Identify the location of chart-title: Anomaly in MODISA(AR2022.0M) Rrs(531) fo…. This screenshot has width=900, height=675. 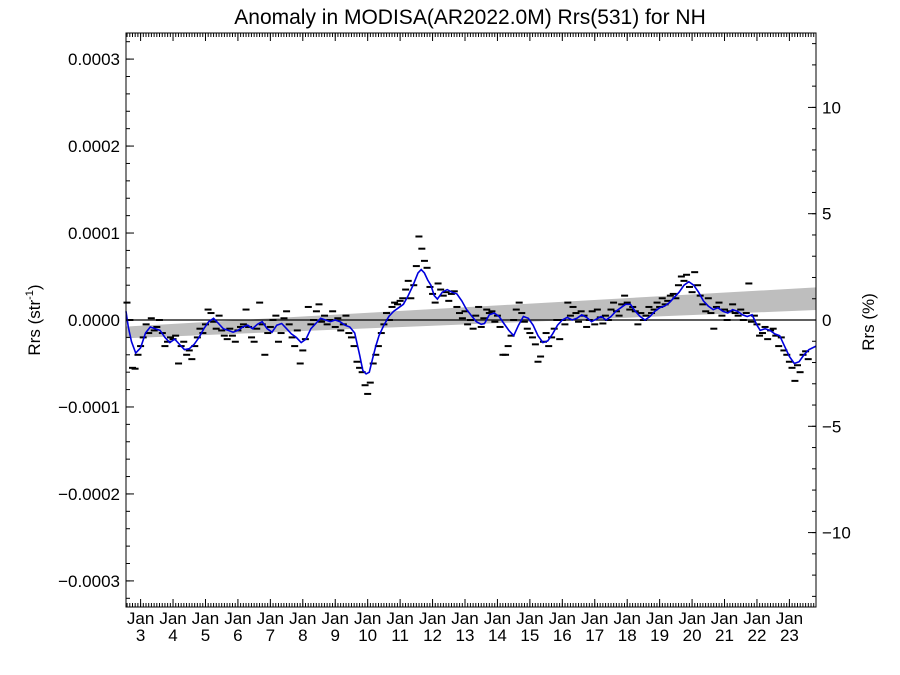
(469, 17).